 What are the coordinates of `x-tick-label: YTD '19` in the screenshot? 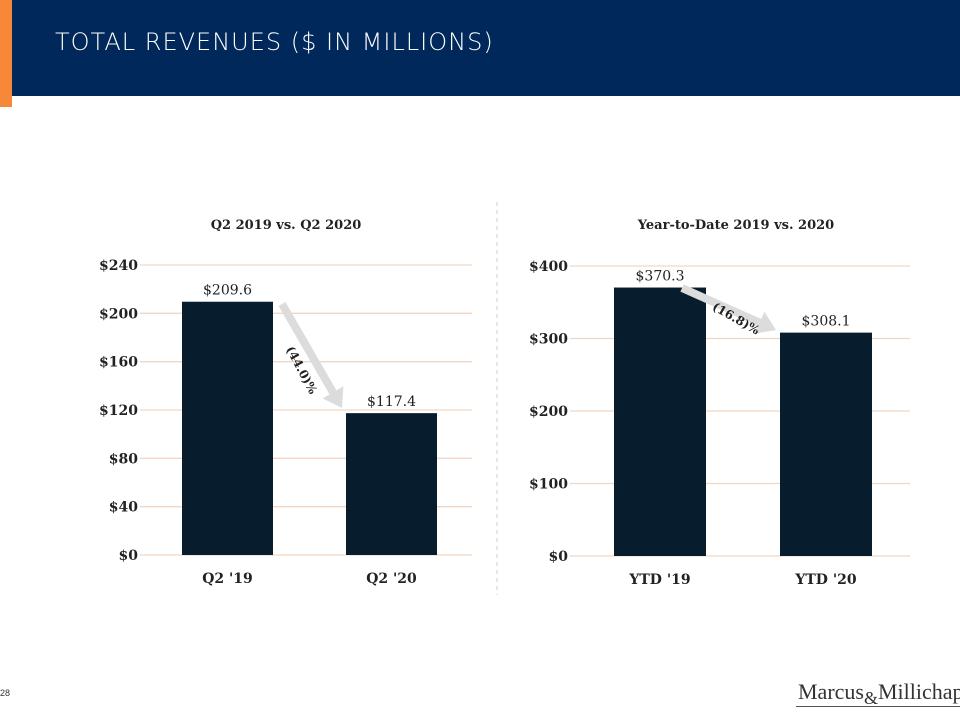 It's located at (659, 580).